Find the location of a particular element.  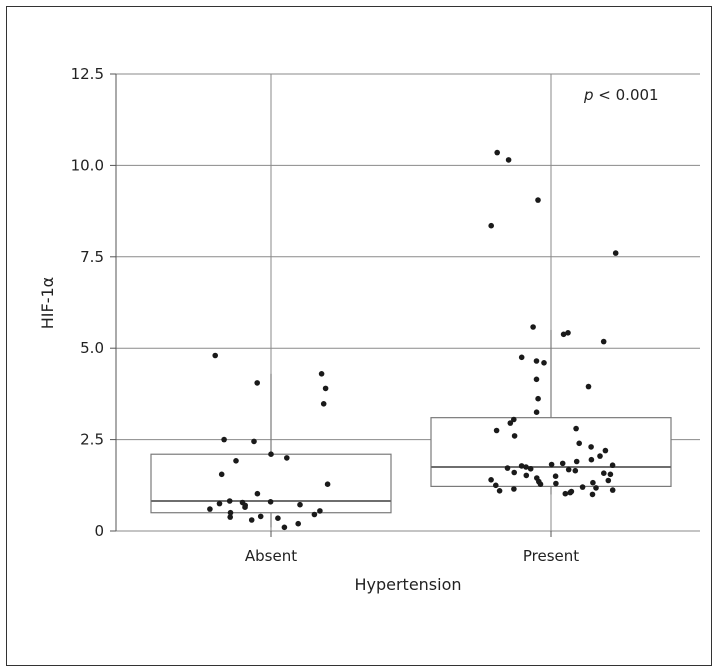

y-tick-labels: 0 2.5 5.0 7.5 10.0 12.5 is located at coordinates (87, 302).